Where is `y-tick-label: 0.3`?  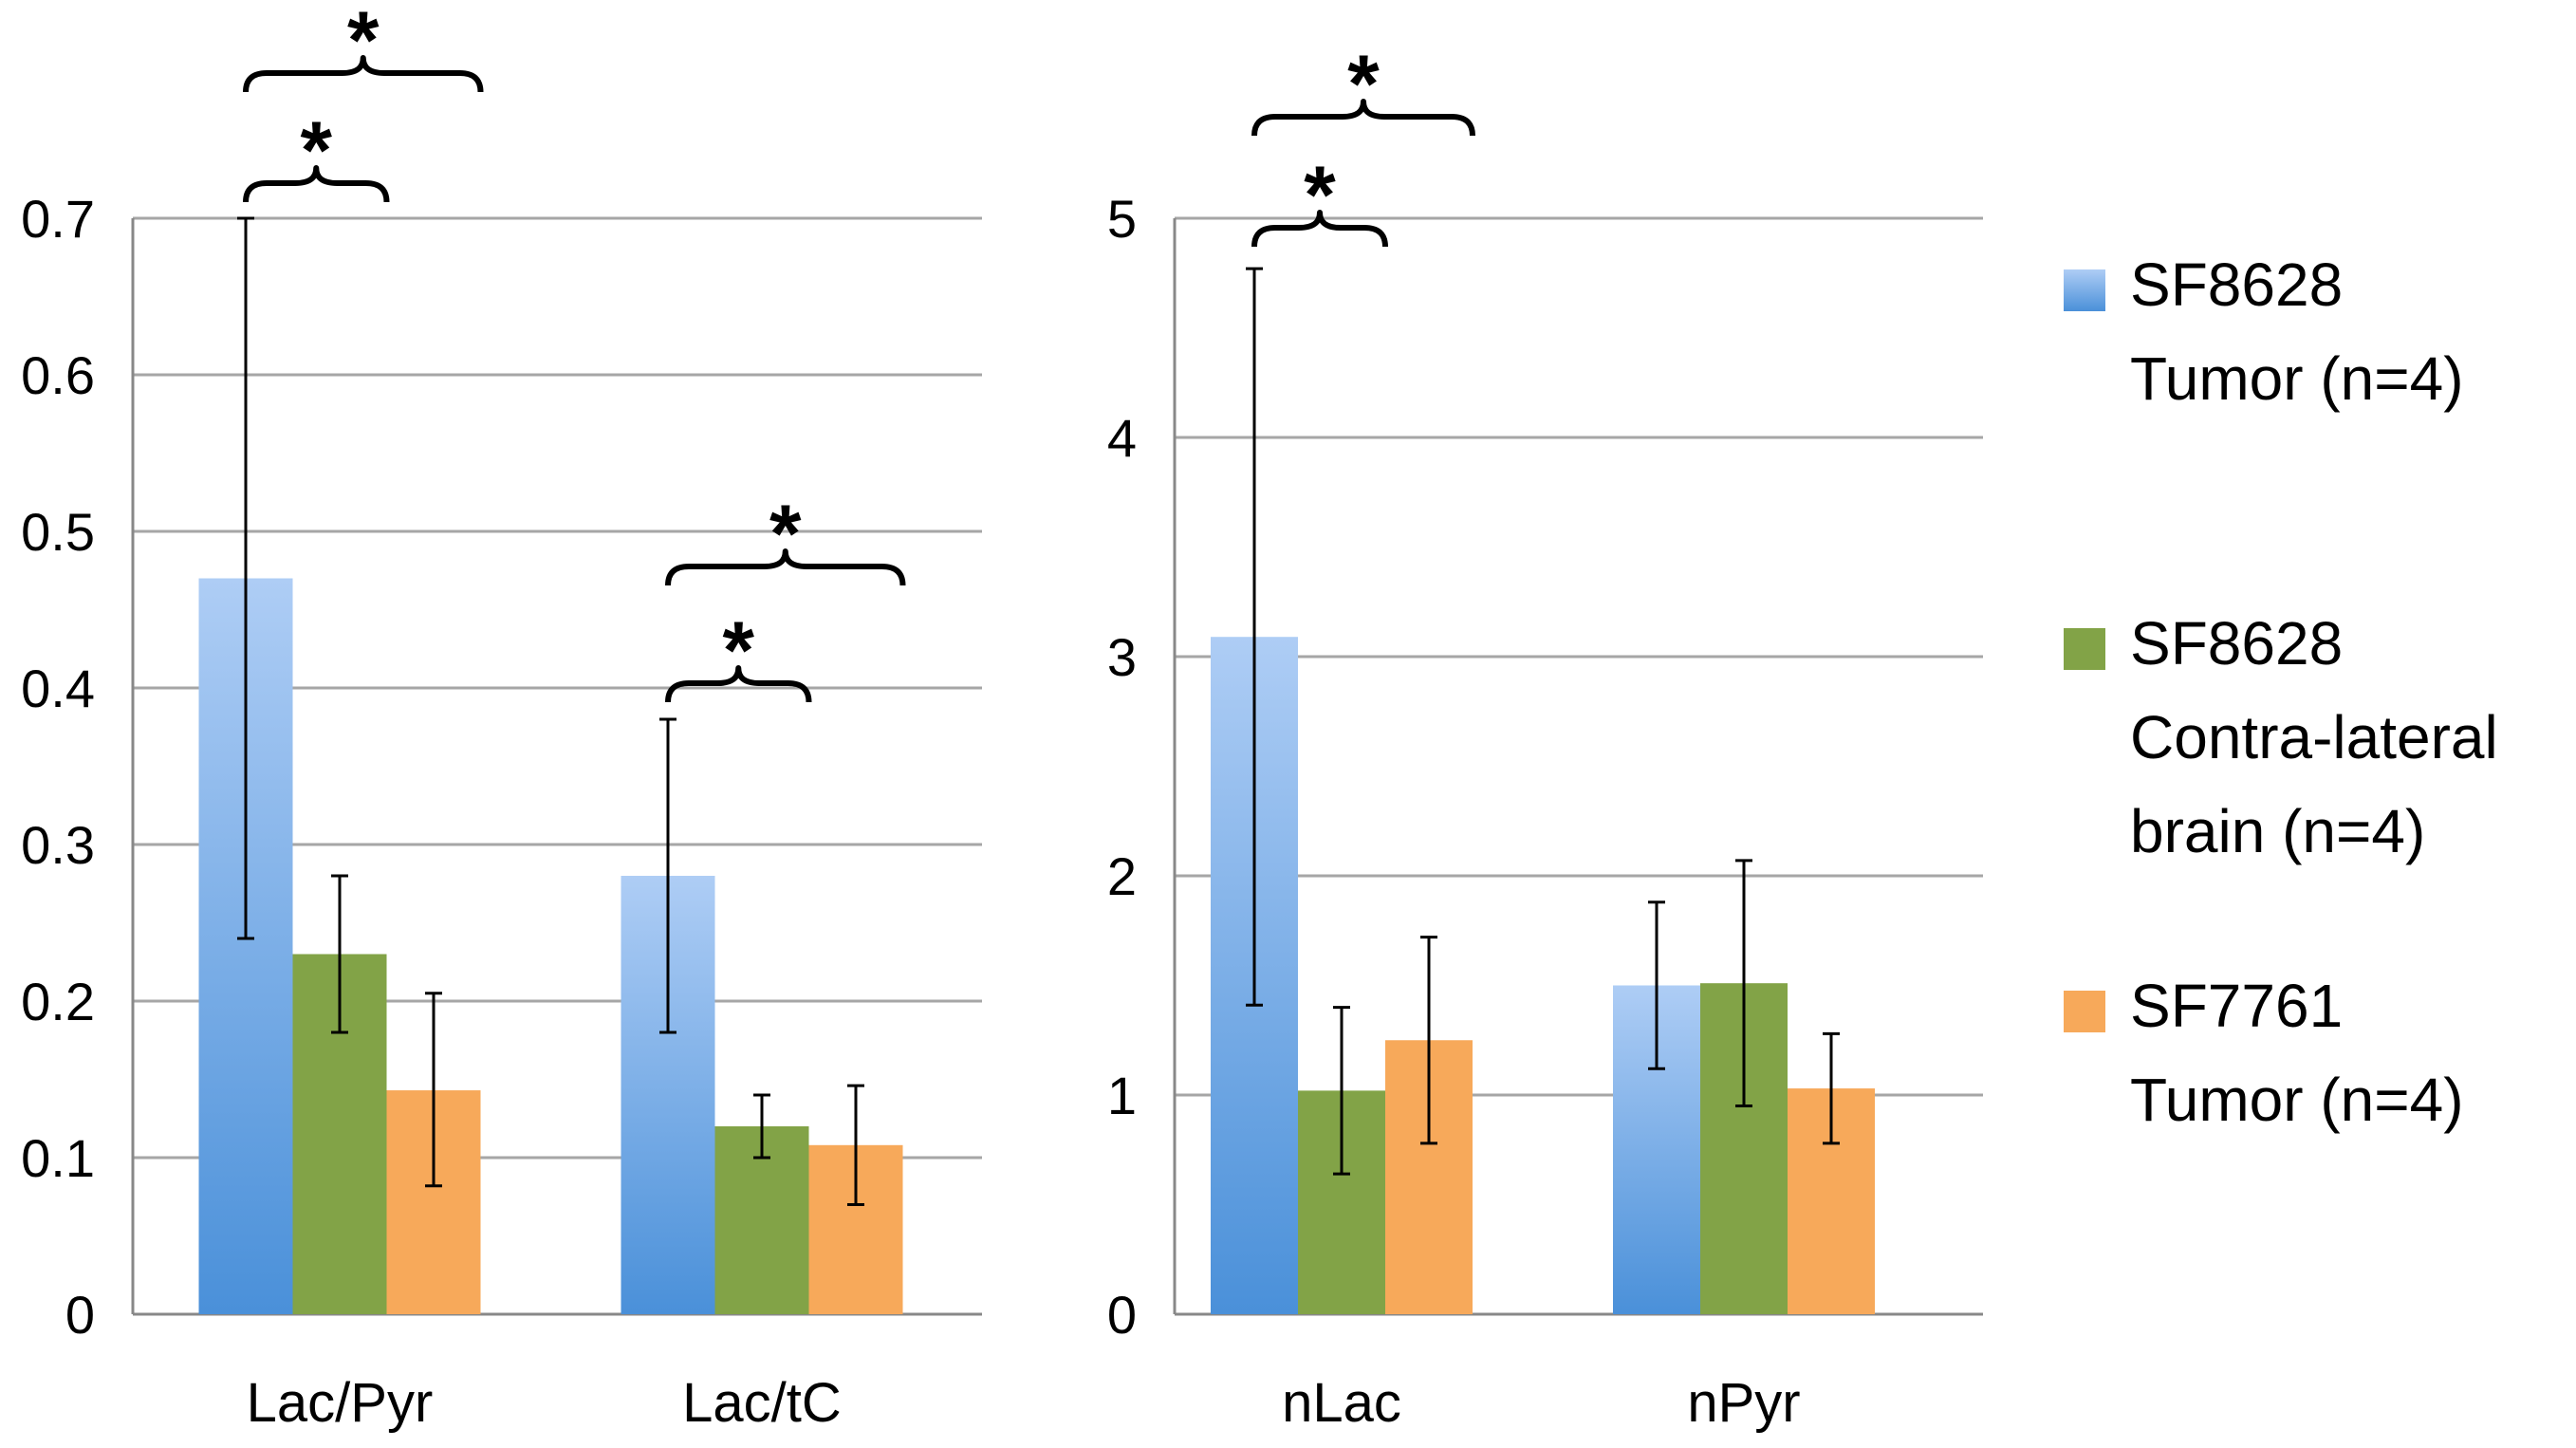 y-tick-label: 0.3 is located at coordinates (58, 845).